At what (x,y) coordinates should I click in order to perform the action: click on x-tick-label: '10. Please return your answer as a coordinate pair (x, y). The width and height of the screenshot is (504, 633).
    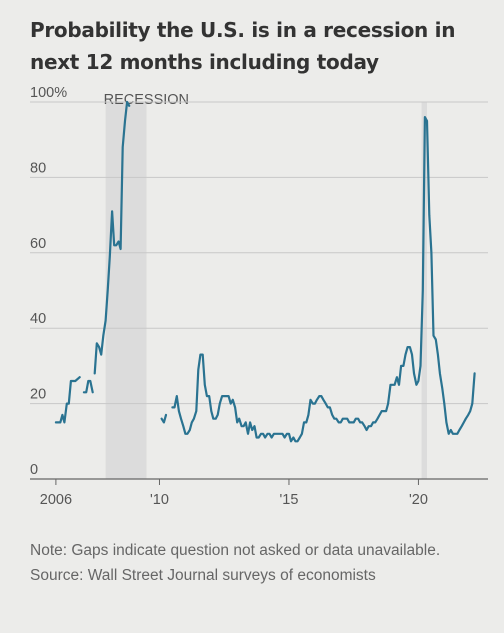
    Looking at the image, I should click on (159, 500).